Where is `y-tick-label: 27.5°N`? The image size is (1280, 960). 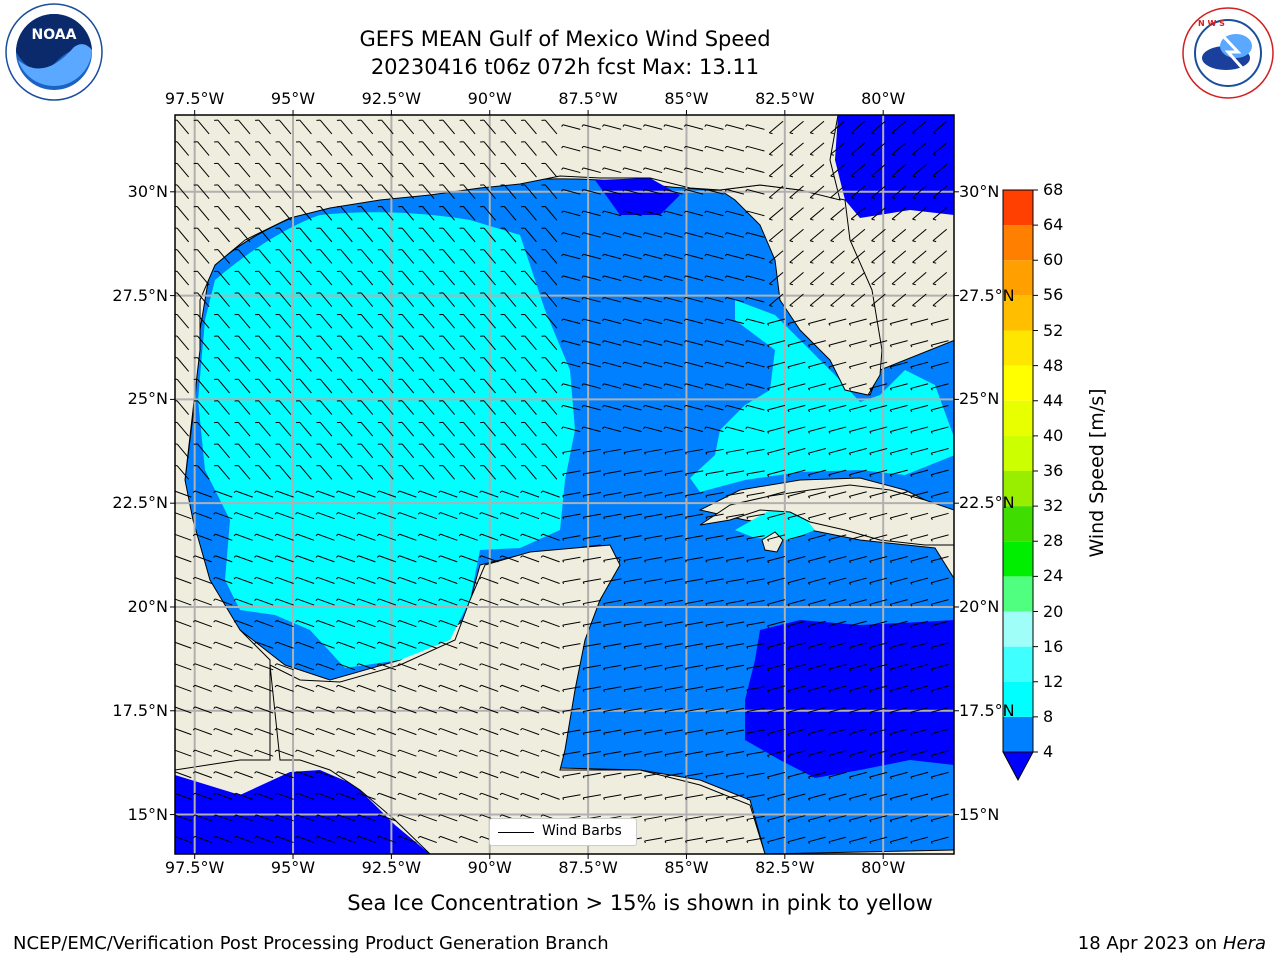
y-tick-label: 27.5°N is located at coordinates (987, 295).